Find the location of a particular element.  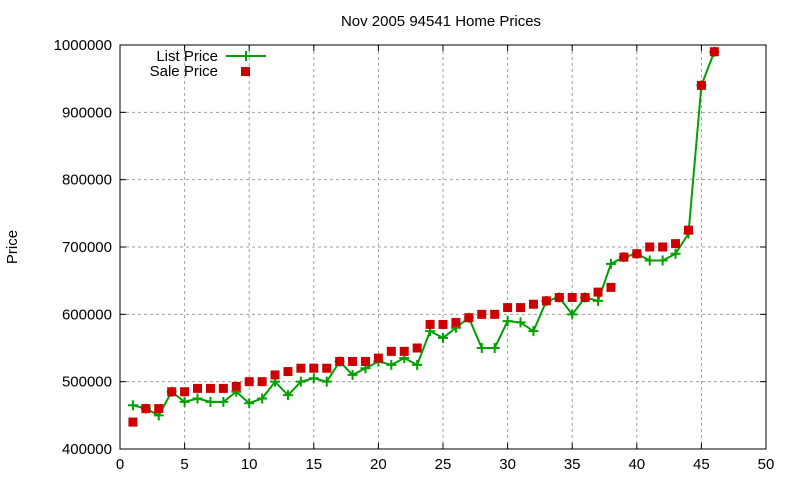

legend: List Price Sale Price is located at coordinates (208, 64).